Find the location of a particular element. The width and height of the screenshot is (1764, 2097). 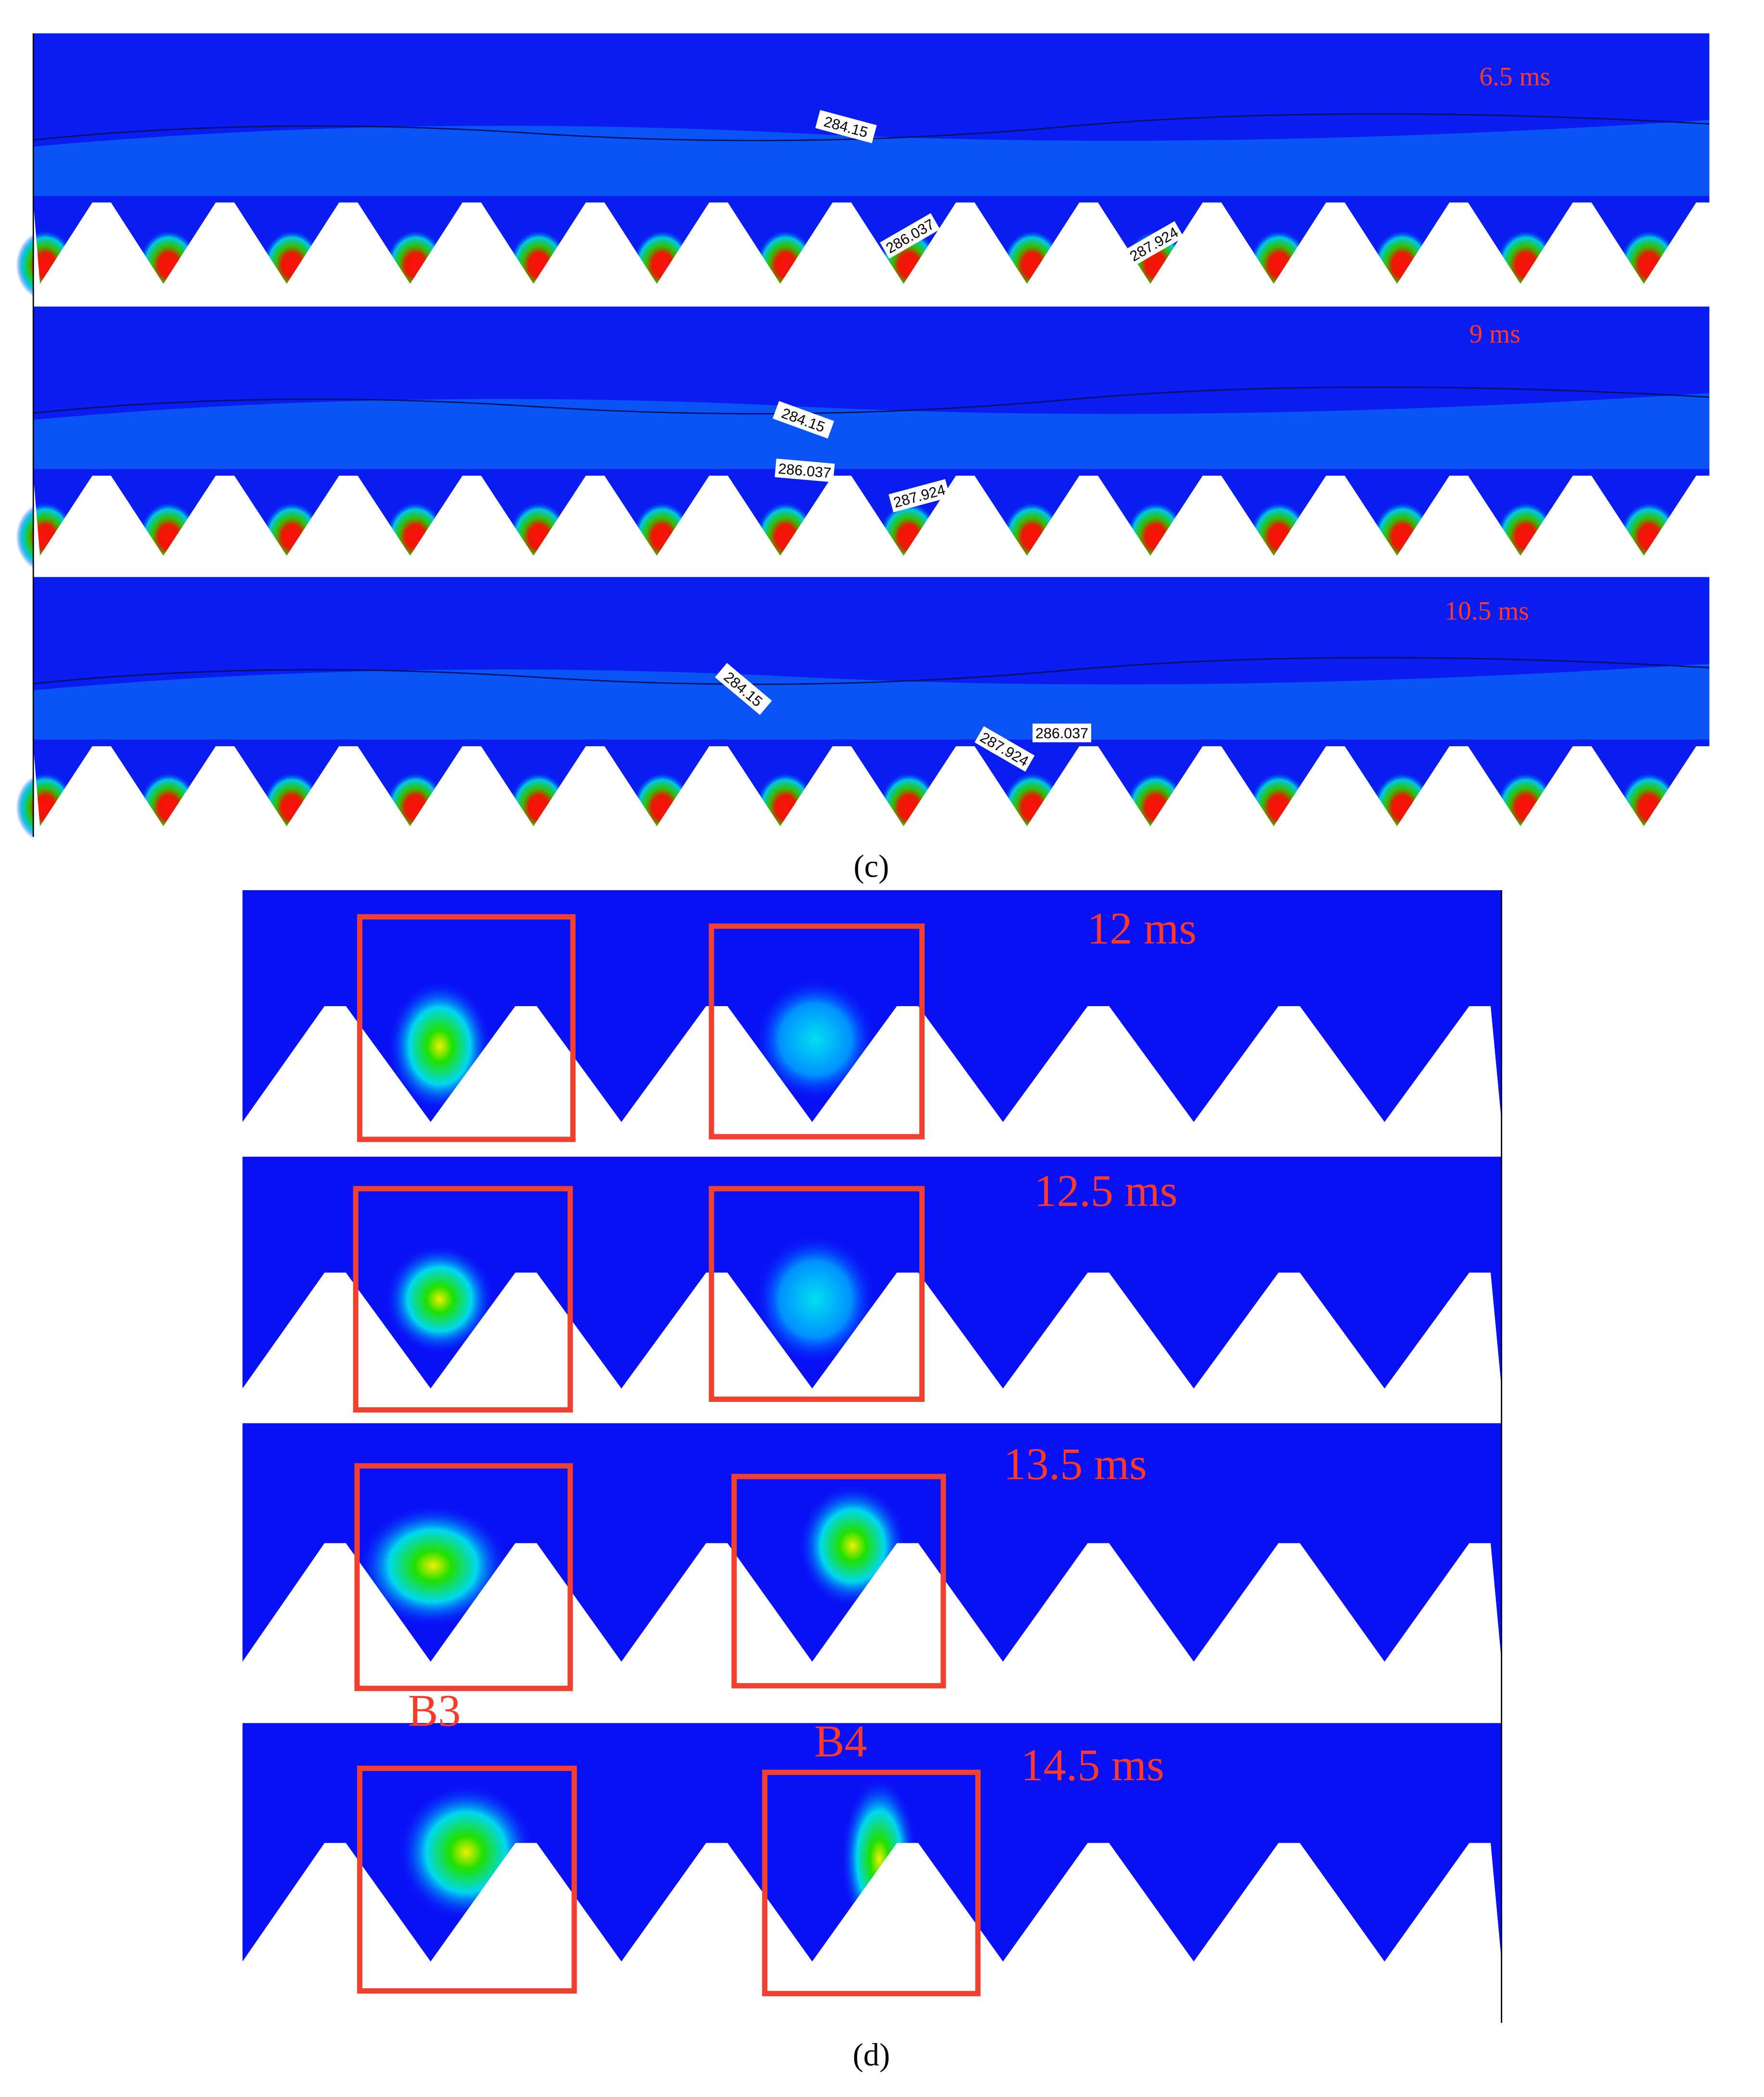

time-label: 12.5 ms is located at coordinates (1106, 1191).